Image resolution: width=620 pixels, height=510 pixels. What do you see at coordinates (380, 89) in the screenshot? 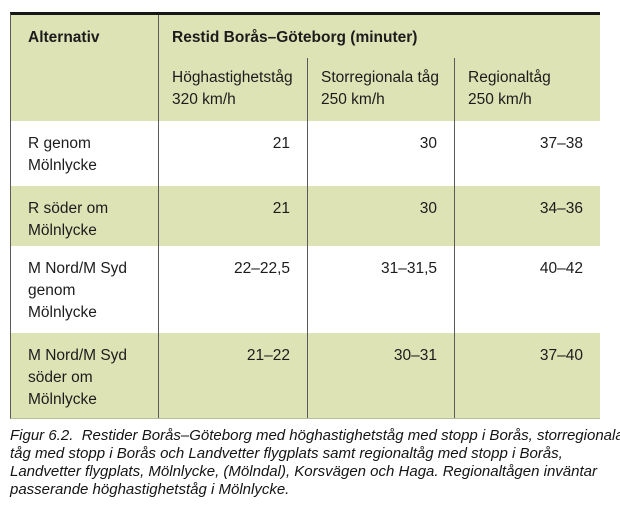
I see `column-header-storregionala-tag: Storregionala tåg 250 km/h` at bounding box center [380, 89].